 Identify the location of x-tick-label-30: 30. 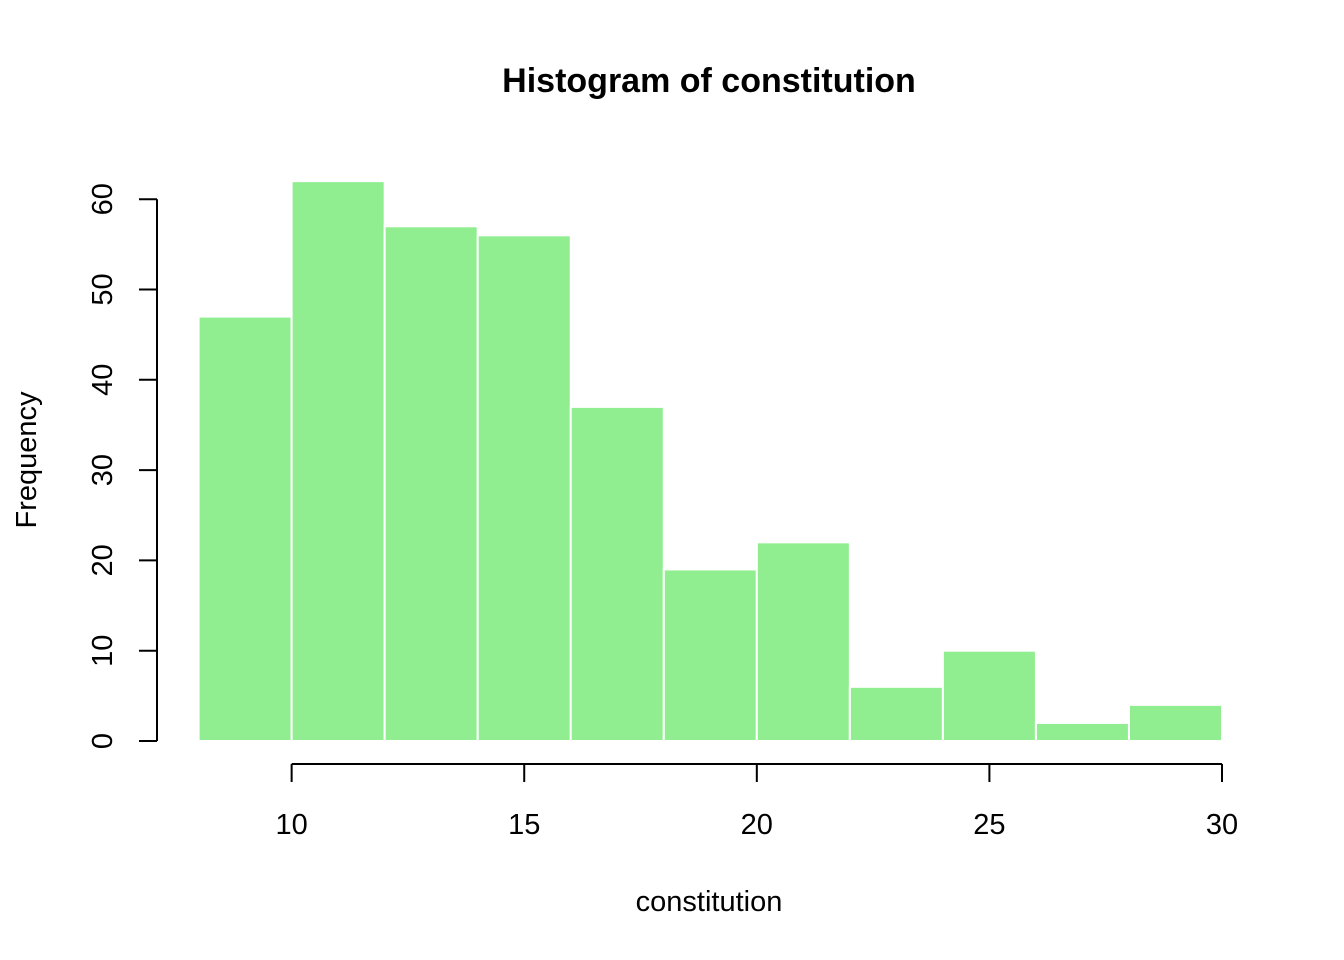
(1222, 825).